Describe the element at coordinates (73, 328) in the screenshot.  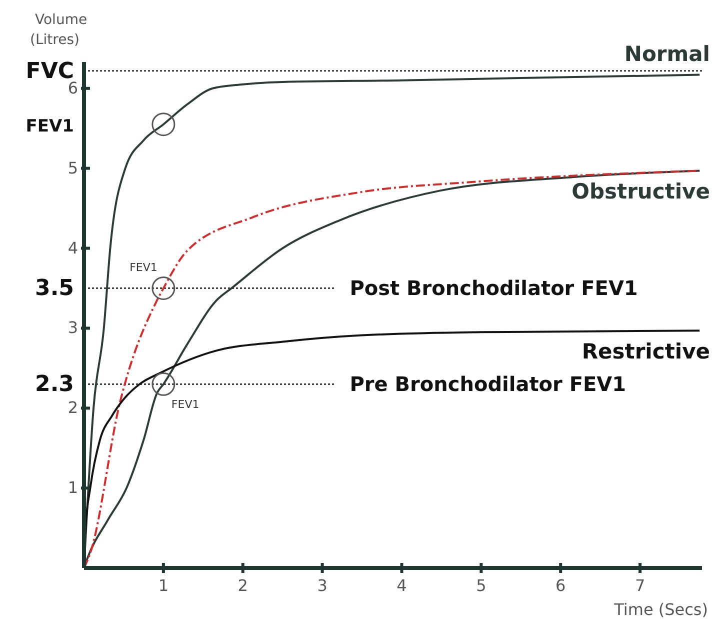
I see `y-tick-label: 3` at that location.